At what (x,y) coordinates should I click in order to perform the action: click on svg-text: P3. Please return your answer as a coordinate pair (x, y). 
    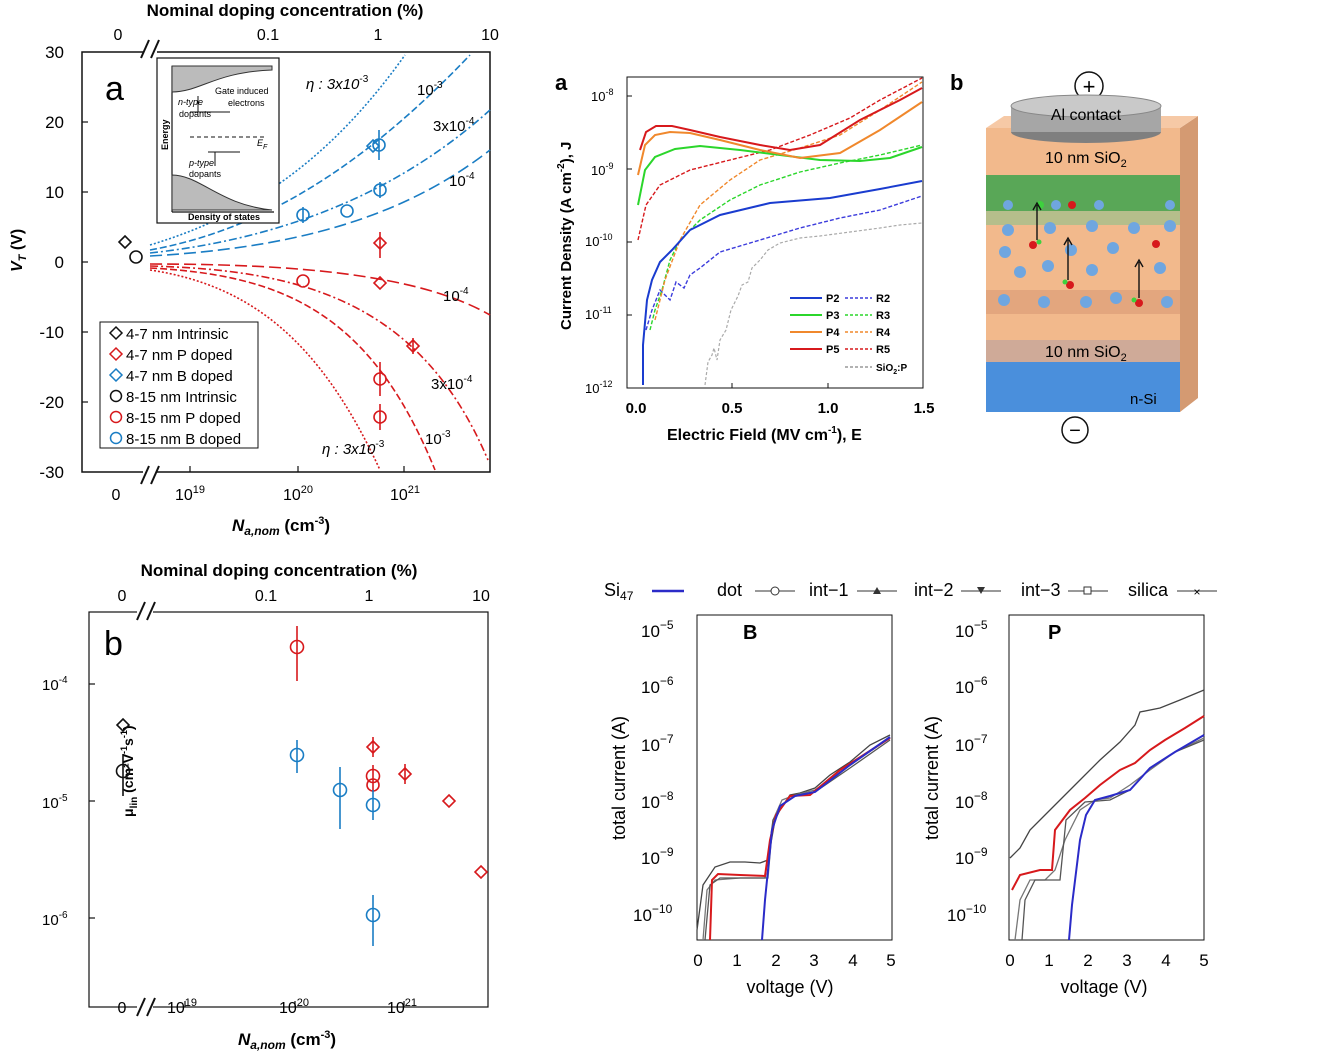
    Looking at the image, I should click on (832, 316).